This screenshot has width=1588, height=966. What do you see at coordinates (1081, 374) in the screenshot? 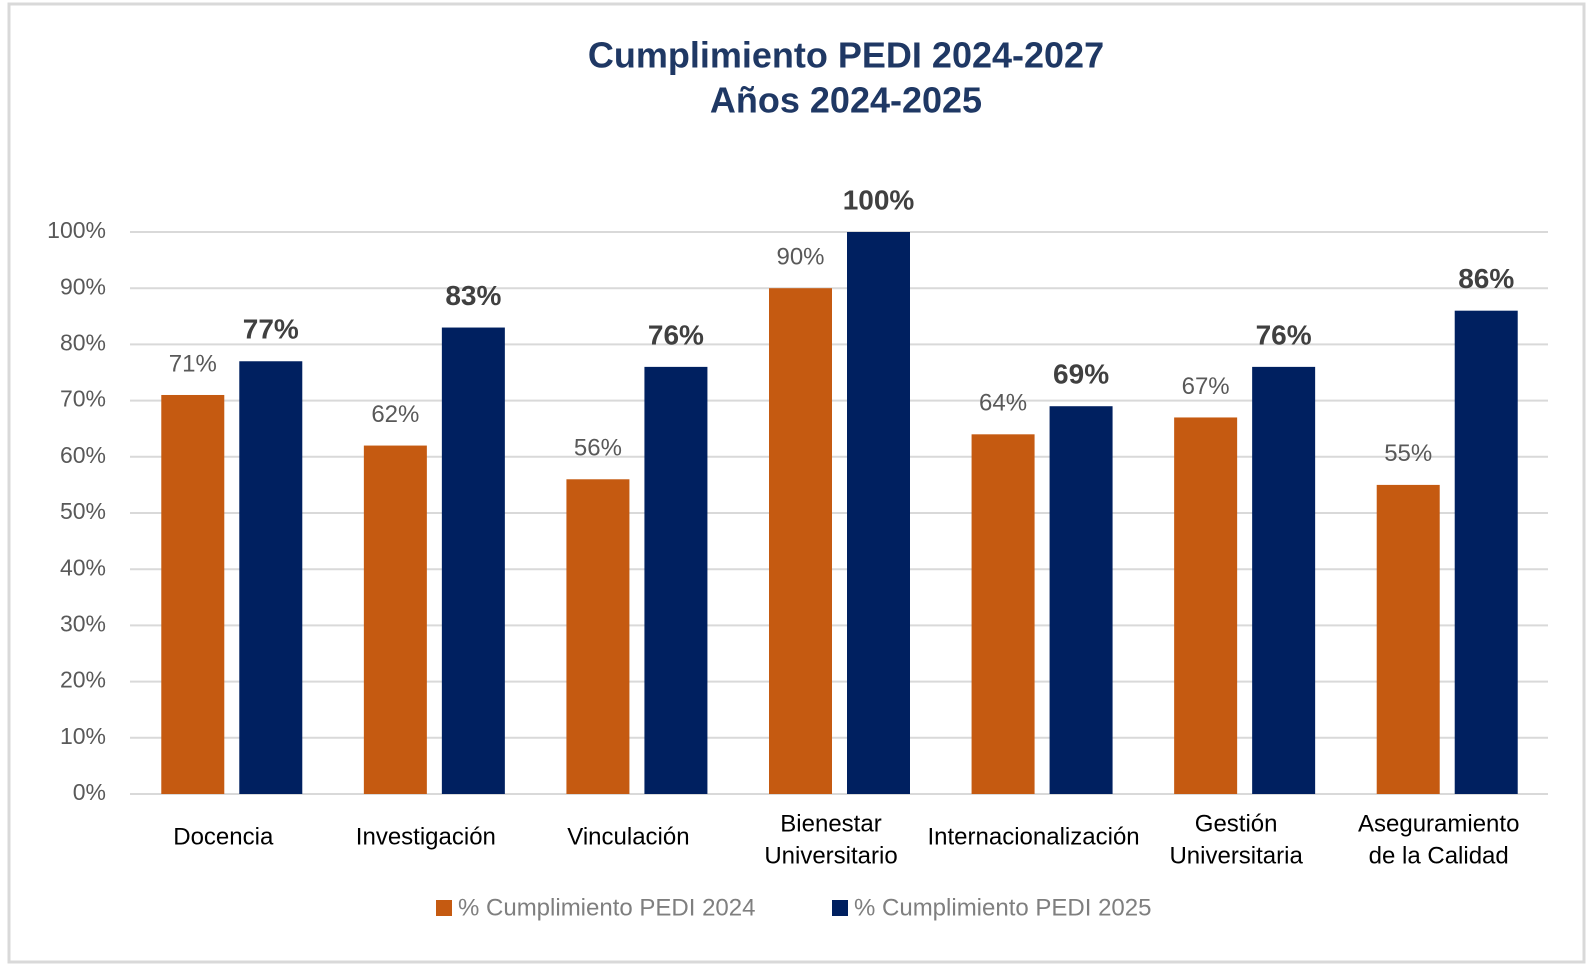
I see `data-label: 69%` at bounding box center [1081, 374].